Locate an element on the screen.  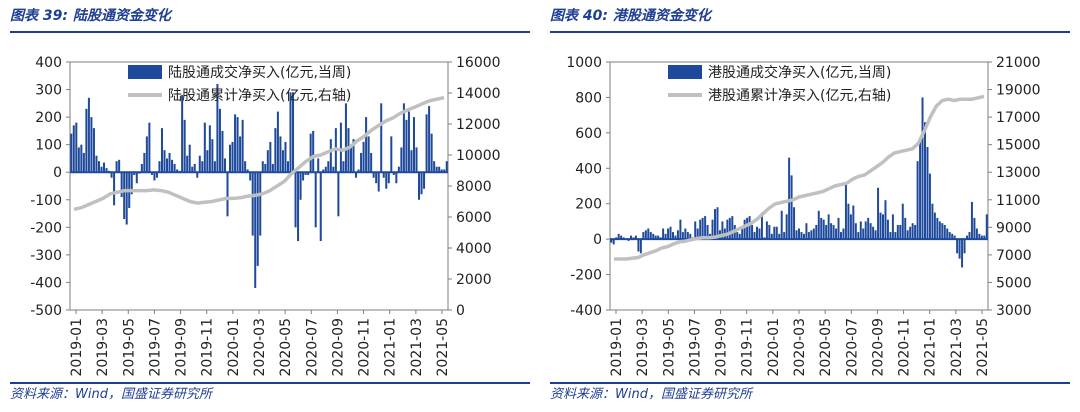
y-right-tick-label: 11000 is located at coordinates (1018, 201).